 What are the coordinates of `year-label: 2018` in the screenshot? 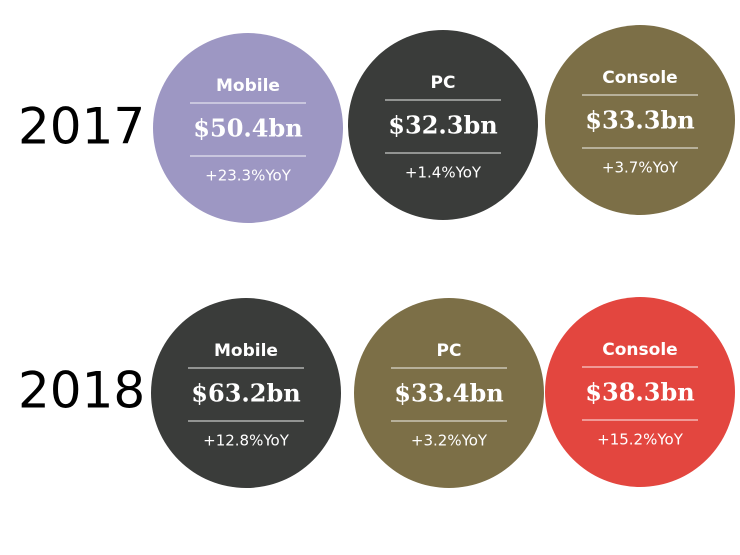 It's located at (81, 391).